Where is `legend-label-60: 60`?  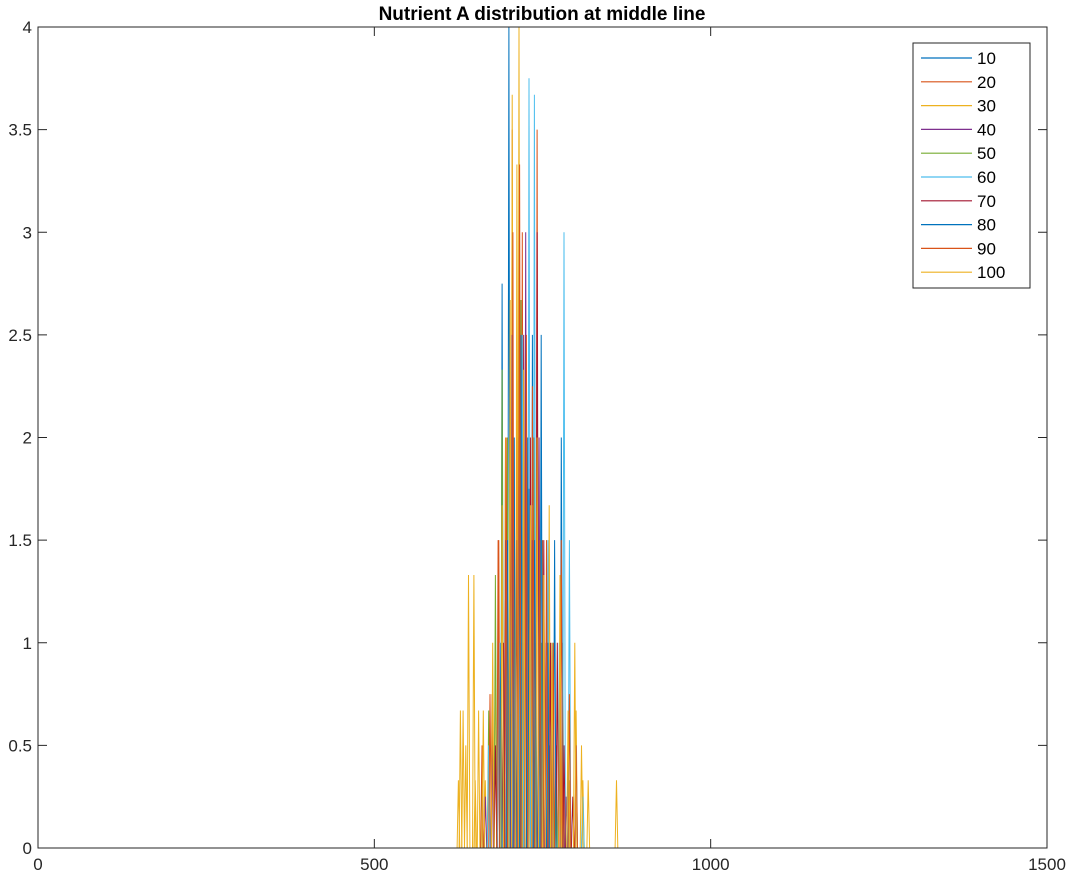 legend-label-60: 60 is located at coordinates (986, 177).